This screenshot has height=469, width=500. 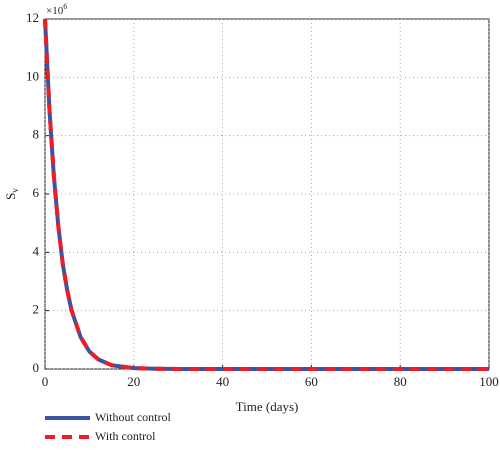 I want to click on x-tick-label: 80, so click(x=400, y=381).